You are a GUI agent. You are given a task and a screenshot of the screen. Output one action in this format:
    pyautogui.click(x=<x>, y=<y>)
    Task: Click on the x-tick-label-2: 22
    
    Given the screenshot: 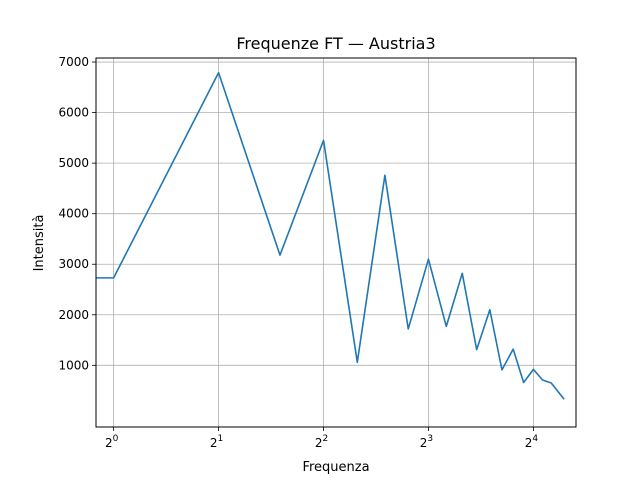 What is the action you would take?
    pyautogui.click(x=321, y=442)
    